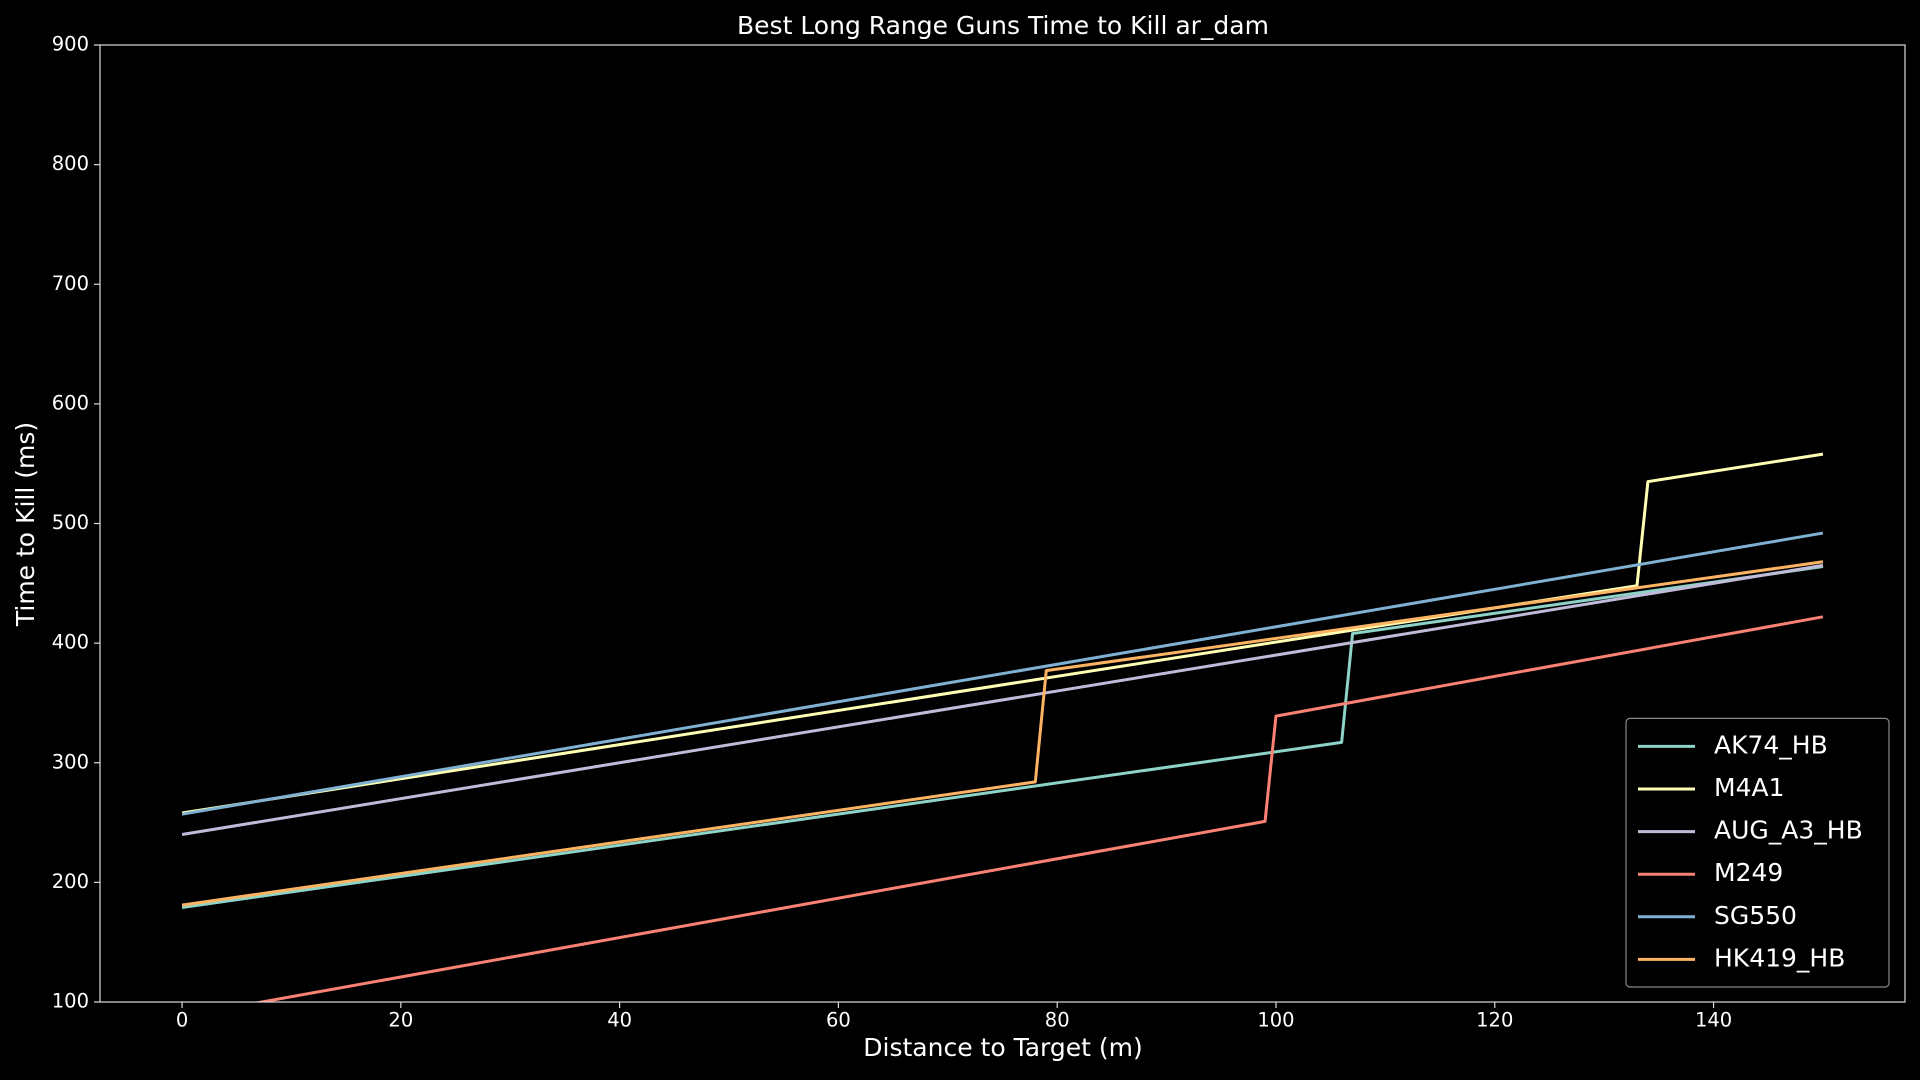  I want to click on legend-label: M4A1, so click(1749, 787).